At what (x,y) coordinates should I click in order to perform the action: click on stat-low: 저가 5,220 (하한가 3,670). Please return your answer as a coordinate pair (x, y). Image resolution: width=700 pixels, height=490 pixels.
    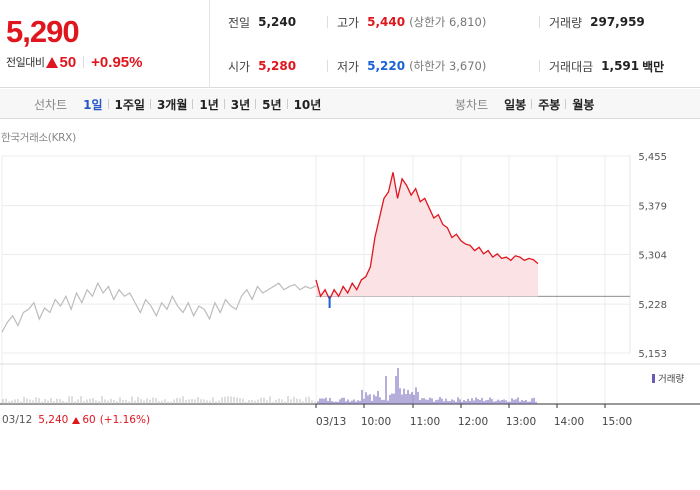
    Looking at the image, I should click on (411, 66).